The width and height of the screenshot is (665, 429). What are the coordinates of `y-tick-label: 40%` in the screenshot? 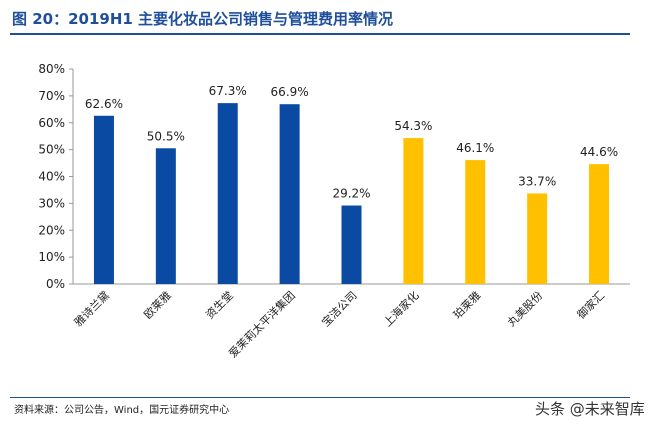 It's located at (51, 177).